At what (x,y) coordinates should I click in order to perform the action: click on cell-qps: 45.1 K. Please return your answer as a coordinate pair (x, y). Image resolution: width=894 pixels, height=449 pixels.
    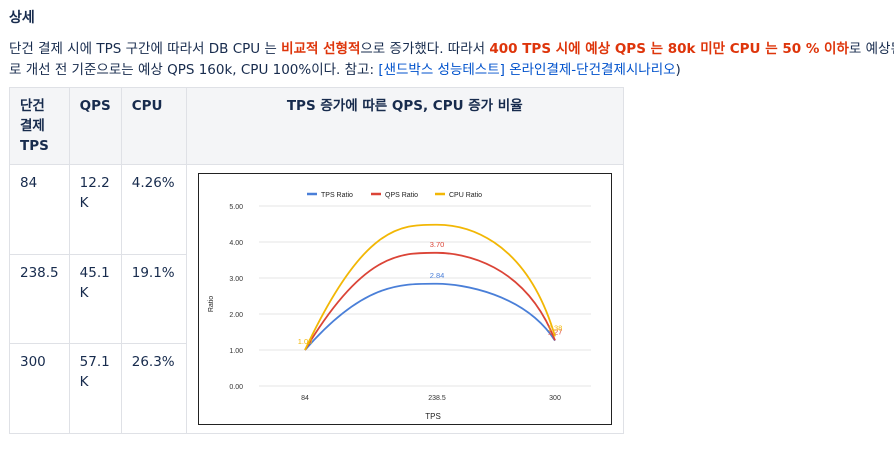
    Looking at the image, I should click on (95, 299).